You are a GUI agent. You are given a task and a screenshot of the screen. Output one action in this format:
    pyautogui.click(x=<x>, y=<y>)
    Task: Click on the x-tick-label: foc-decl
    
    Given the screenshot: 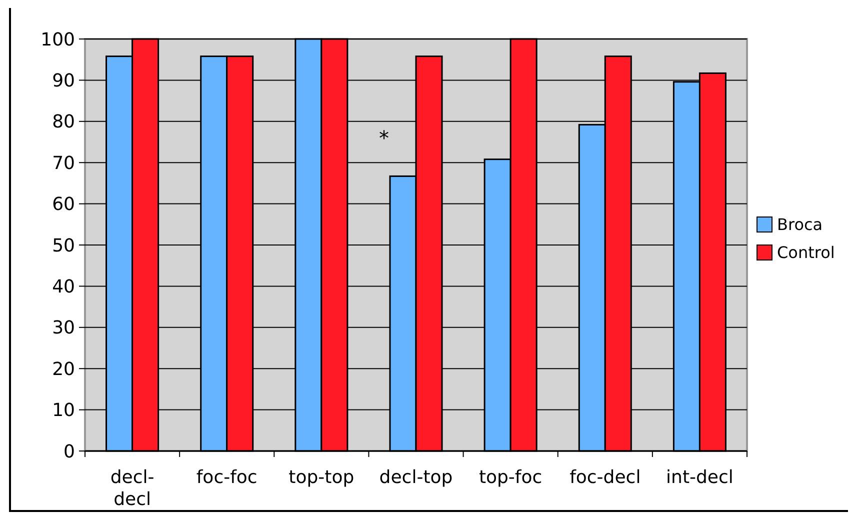 What is the action you would take?
    pyautogui.click(x=605, y=477)
    